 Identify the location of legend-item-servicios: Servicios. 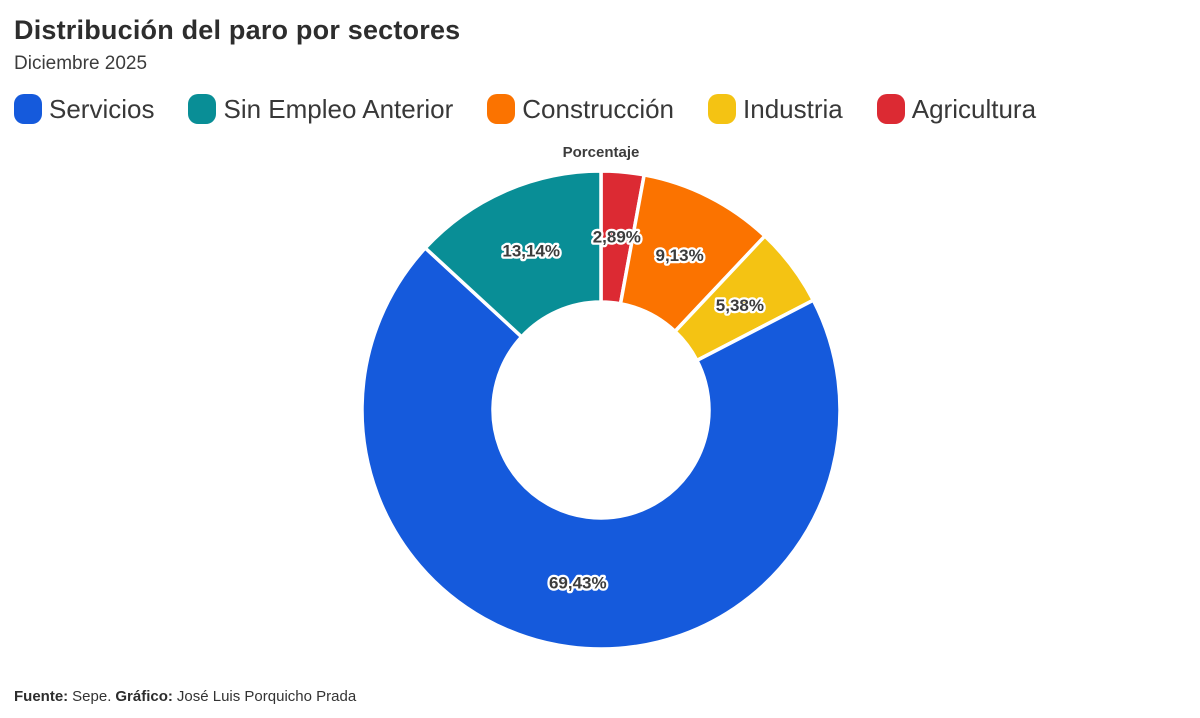
(84, 108).